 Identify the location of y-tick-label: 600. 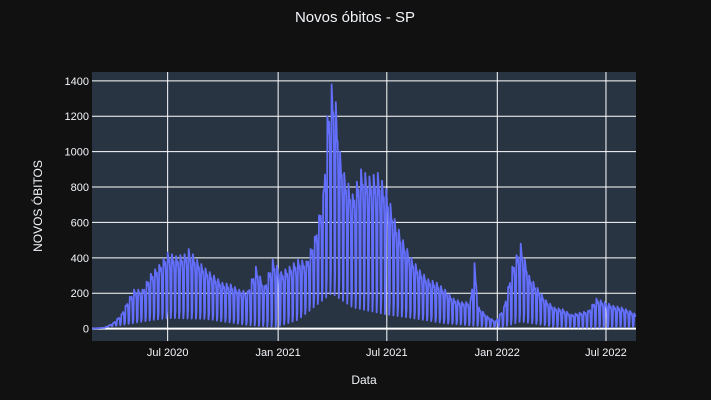
(80, 223).